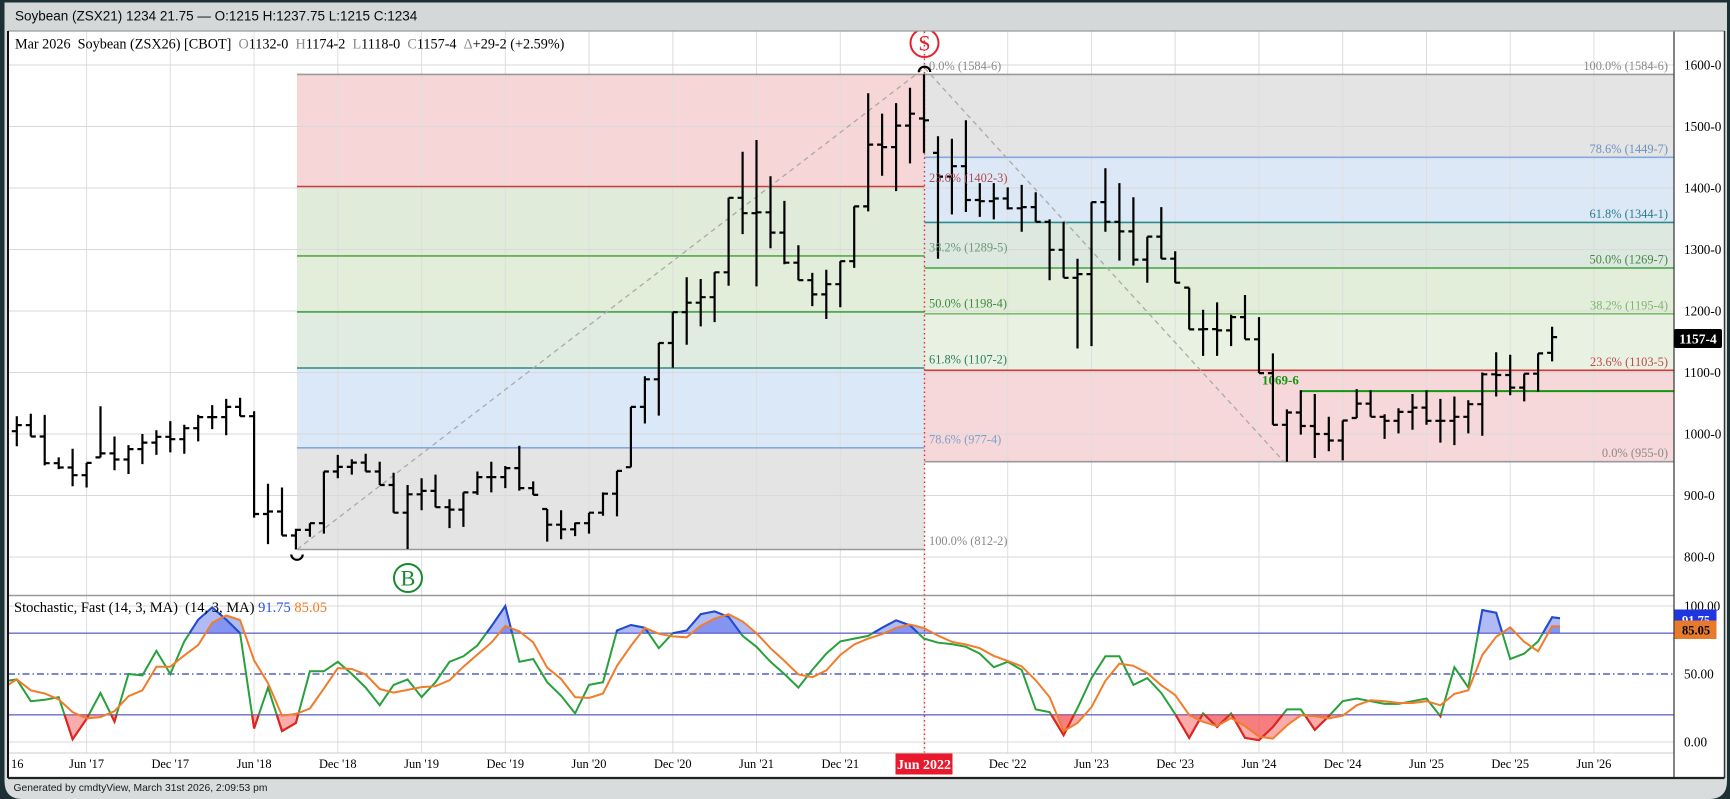 The width and height of the screenshot is (1730, 799). Describe the element at coordinates (1175, 764) in the screenshot. I see `svg-text: Dec '23` at that location.